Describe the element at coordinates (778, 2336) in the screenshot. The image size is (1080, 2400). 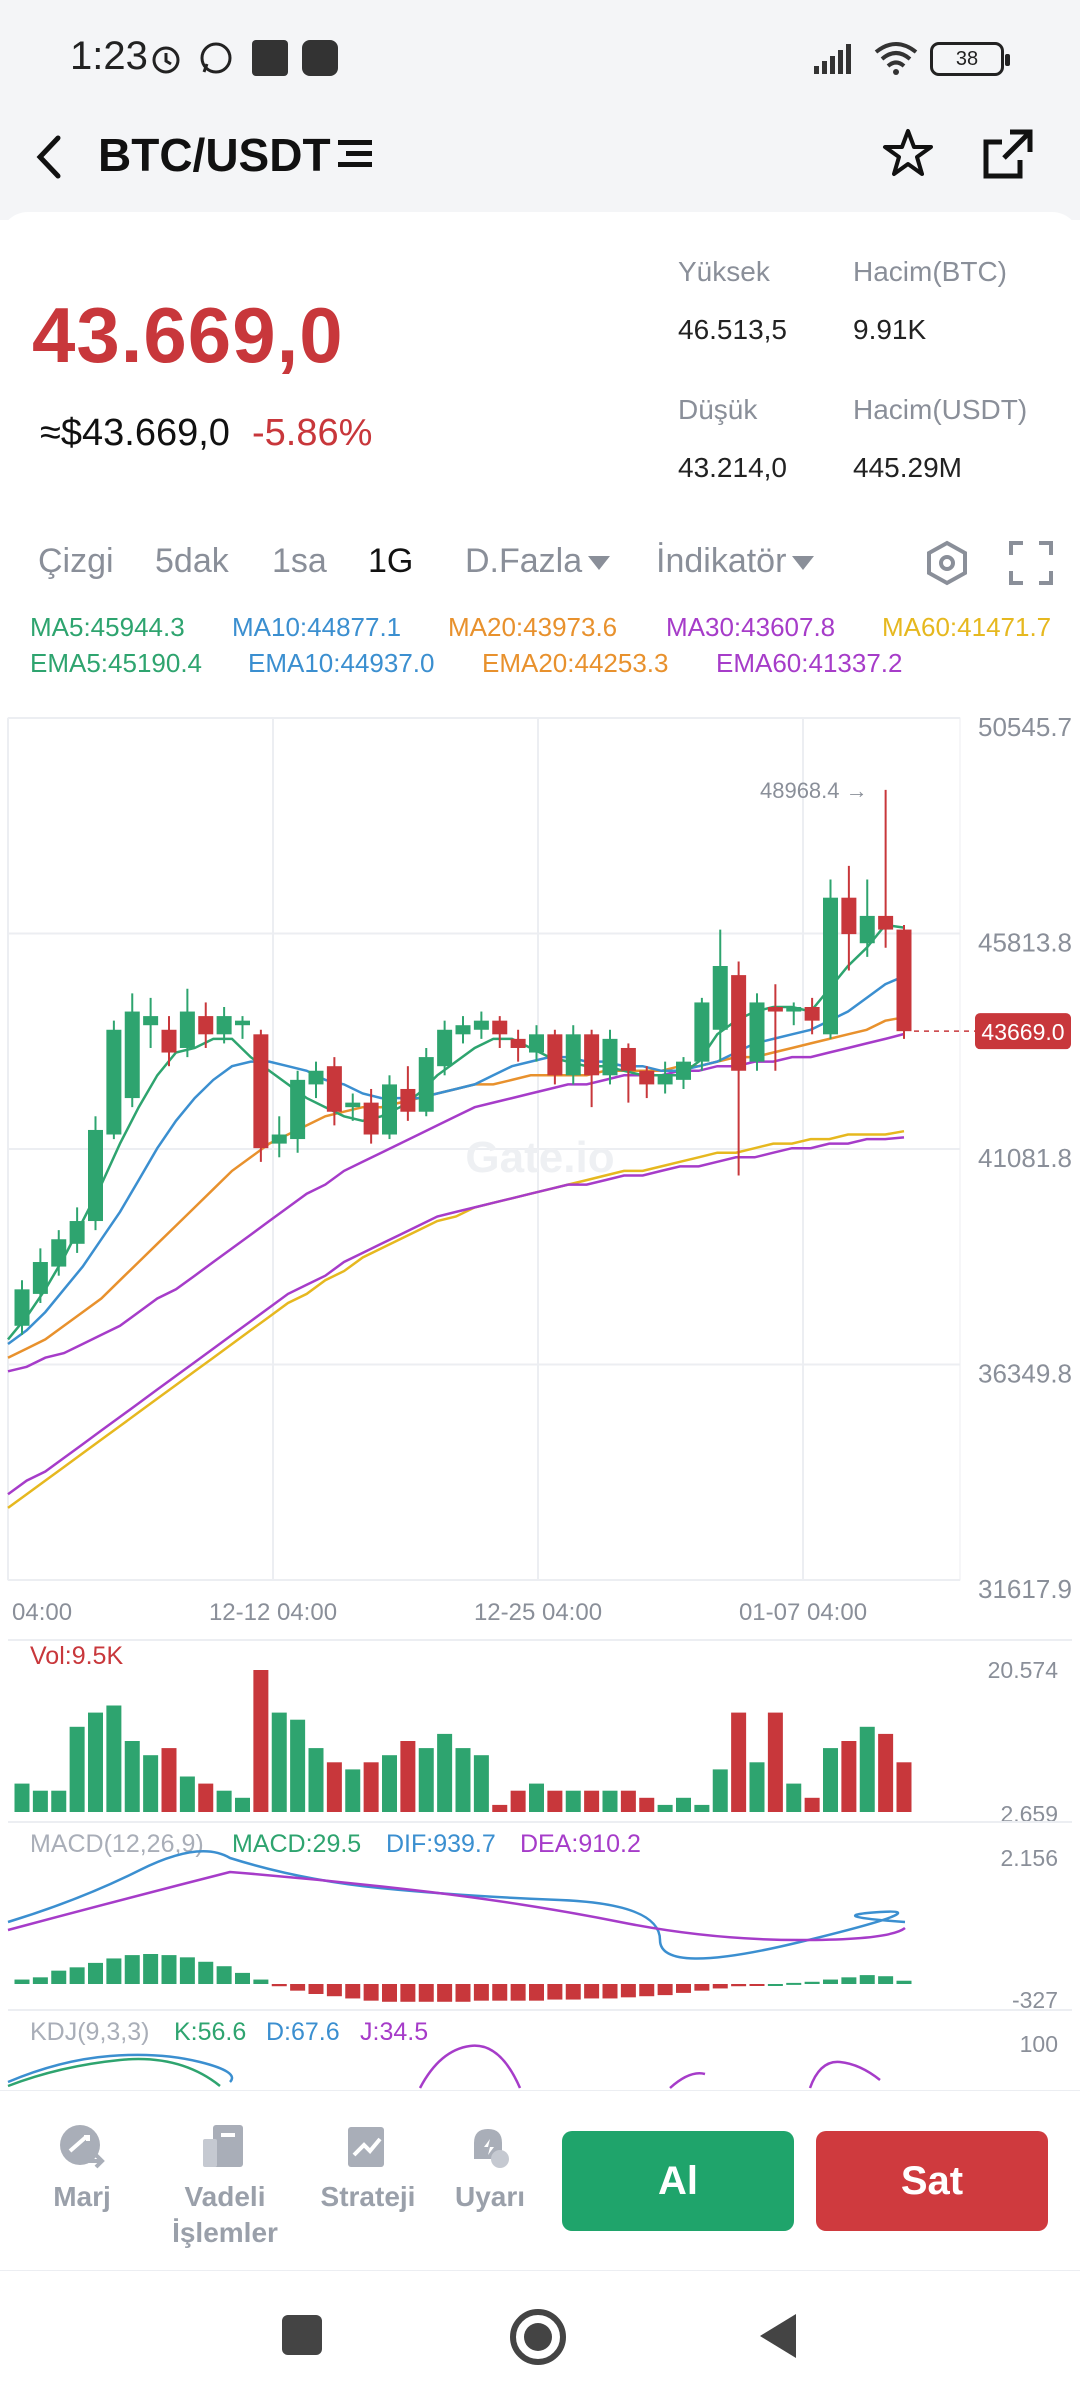
I see `back-triangle-icon` at that location.